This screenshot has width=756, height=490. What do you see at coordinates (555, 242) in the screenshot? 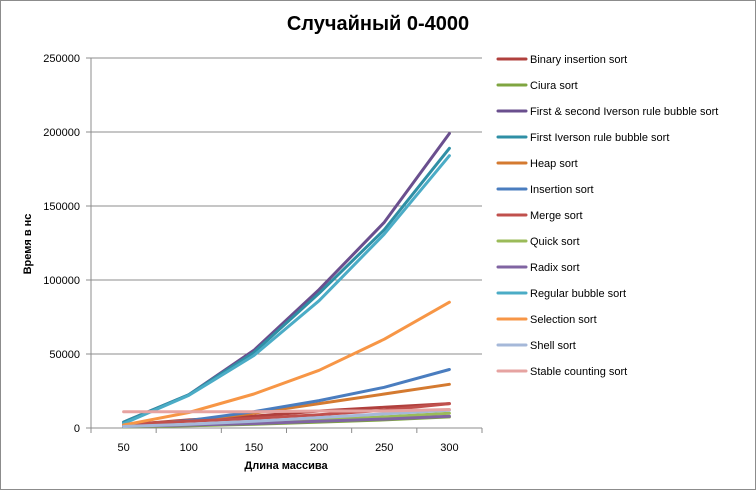
I see `legend-label: Quick sort` at bounding box center [555, 242].